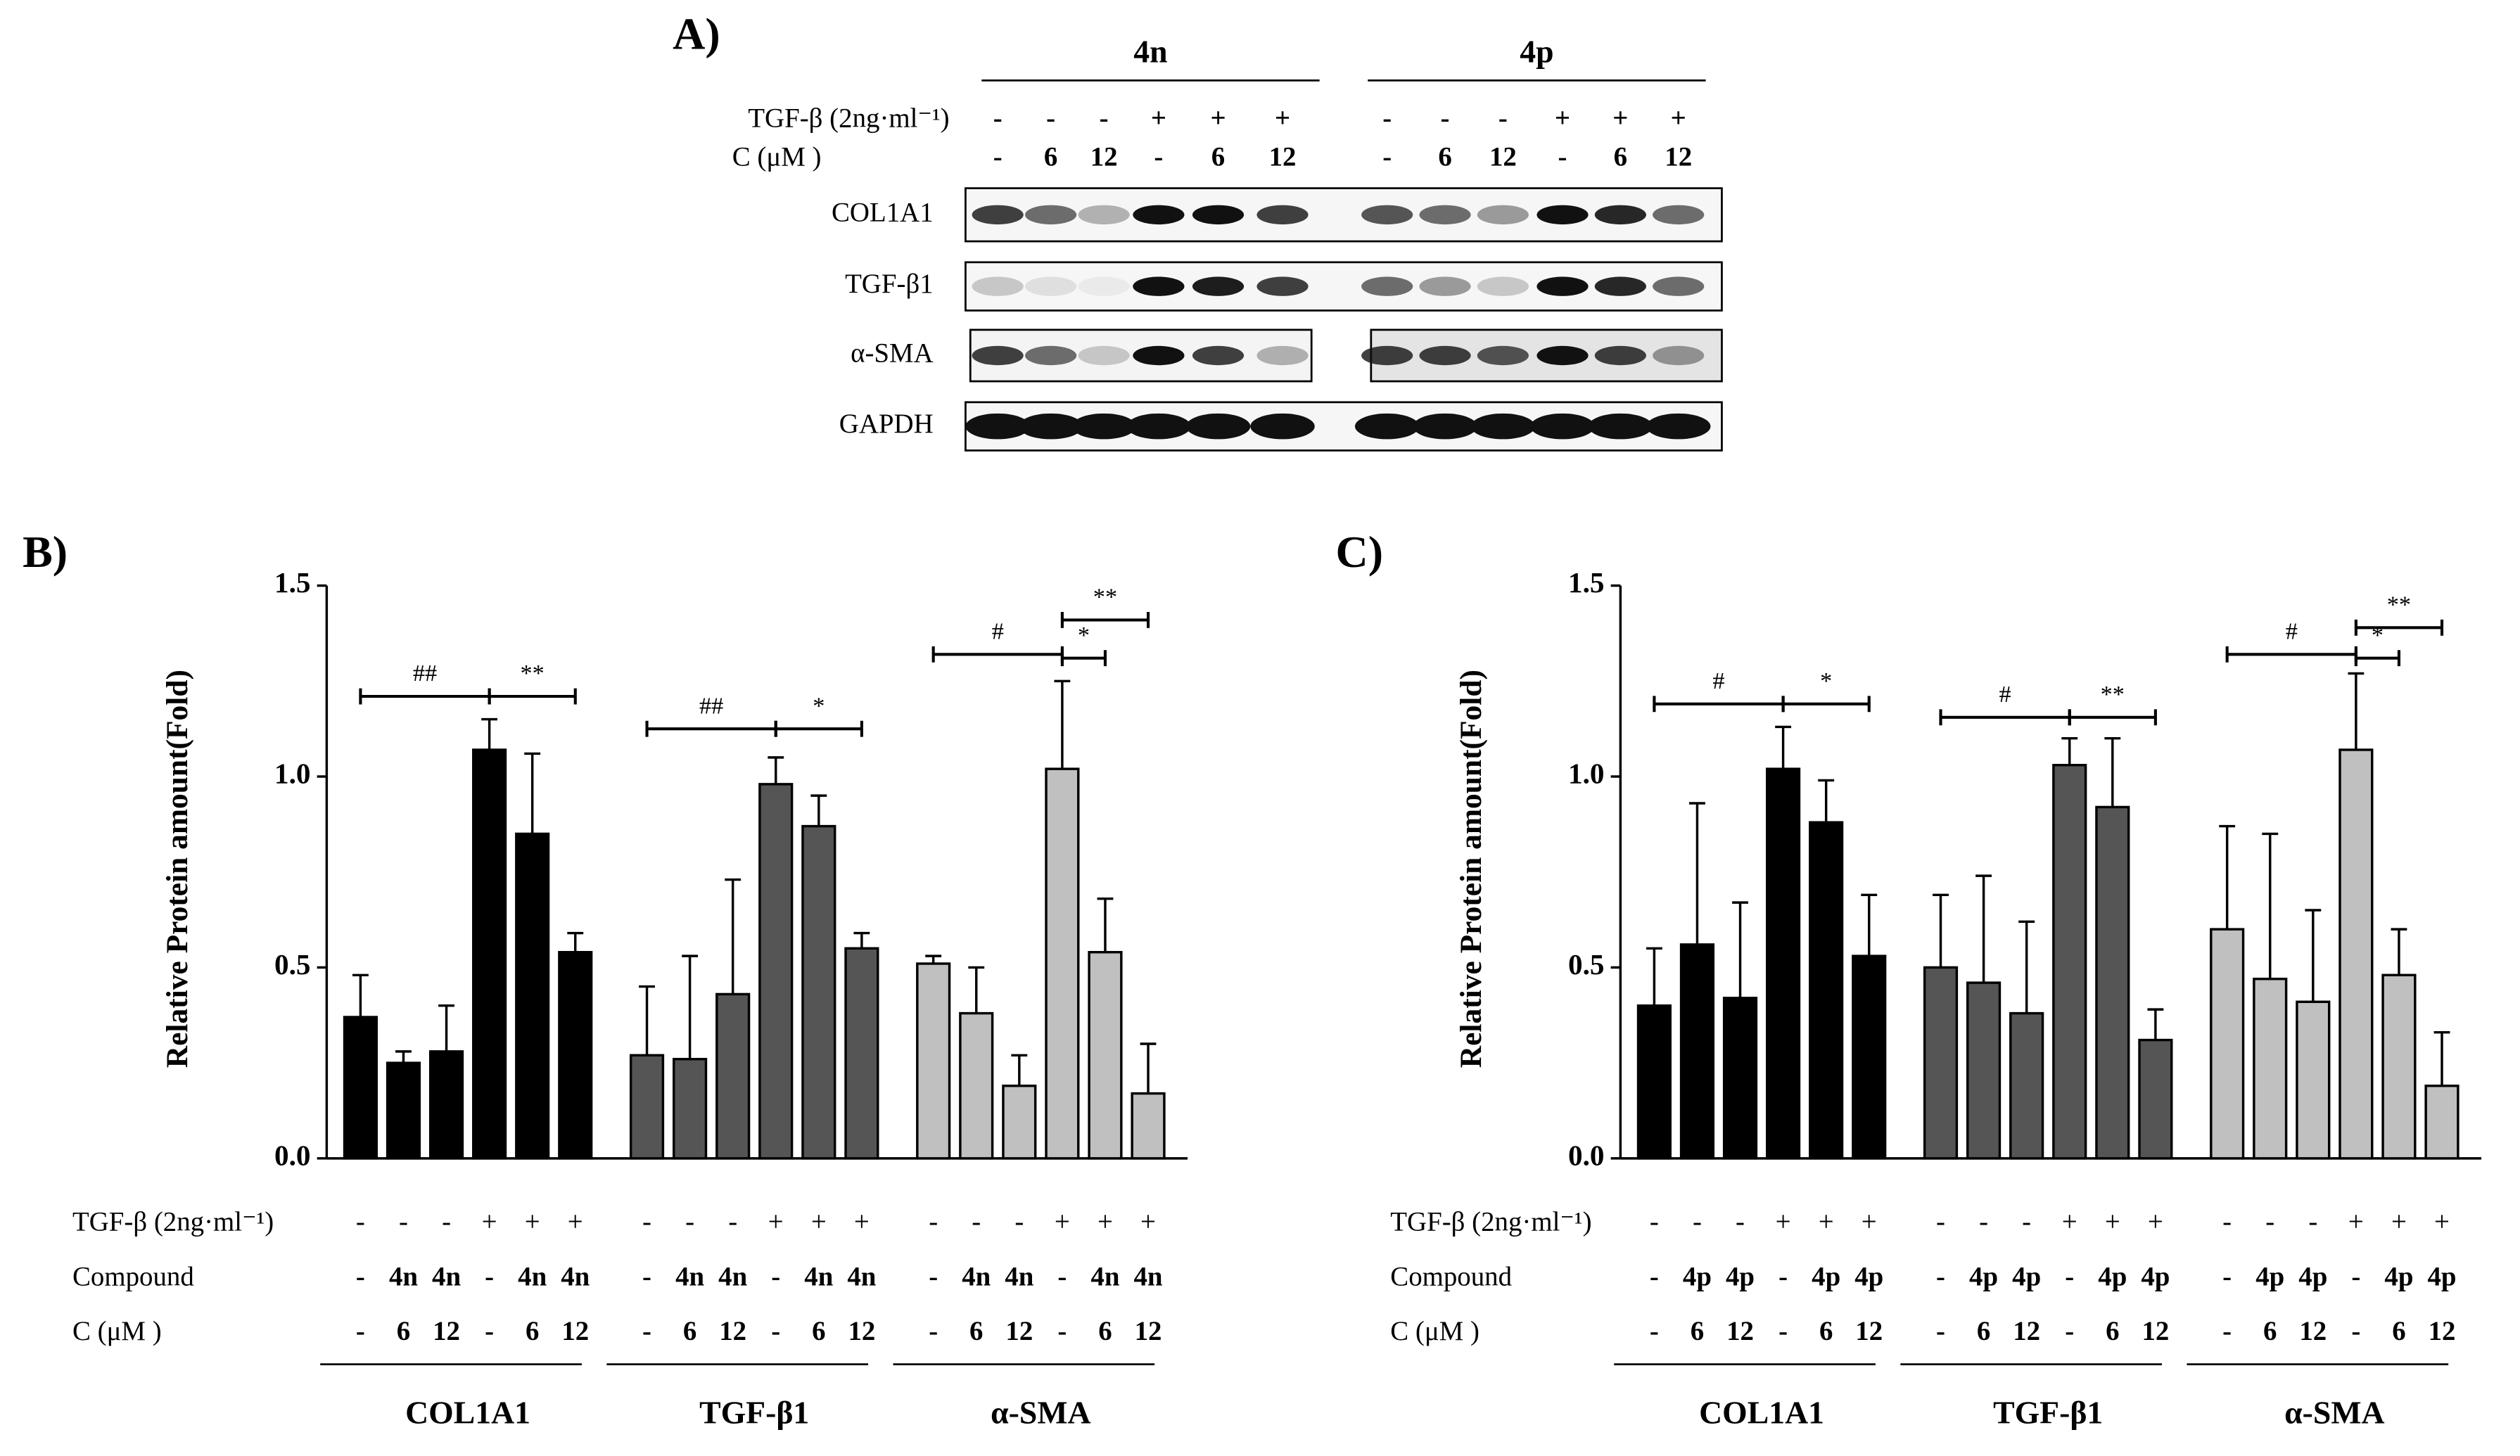  What do you see at coordinates (886, 424) in the screenshot?
I see `blot-band-label: GAPDH` at bounding box center [886, 424].